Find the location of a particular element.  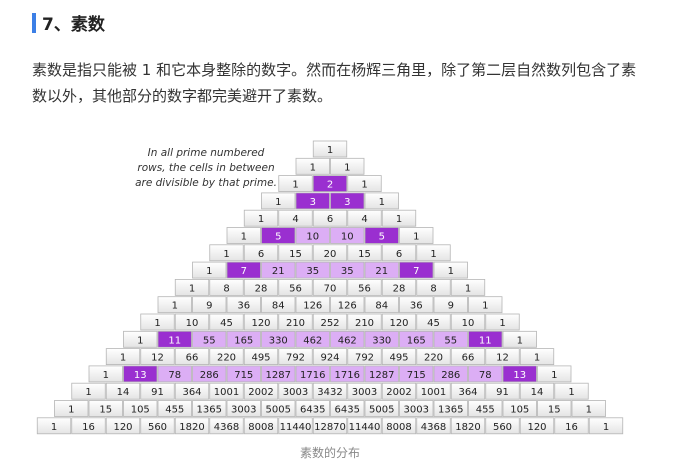

cell-value: 455 is located at coordinates (485, 409).